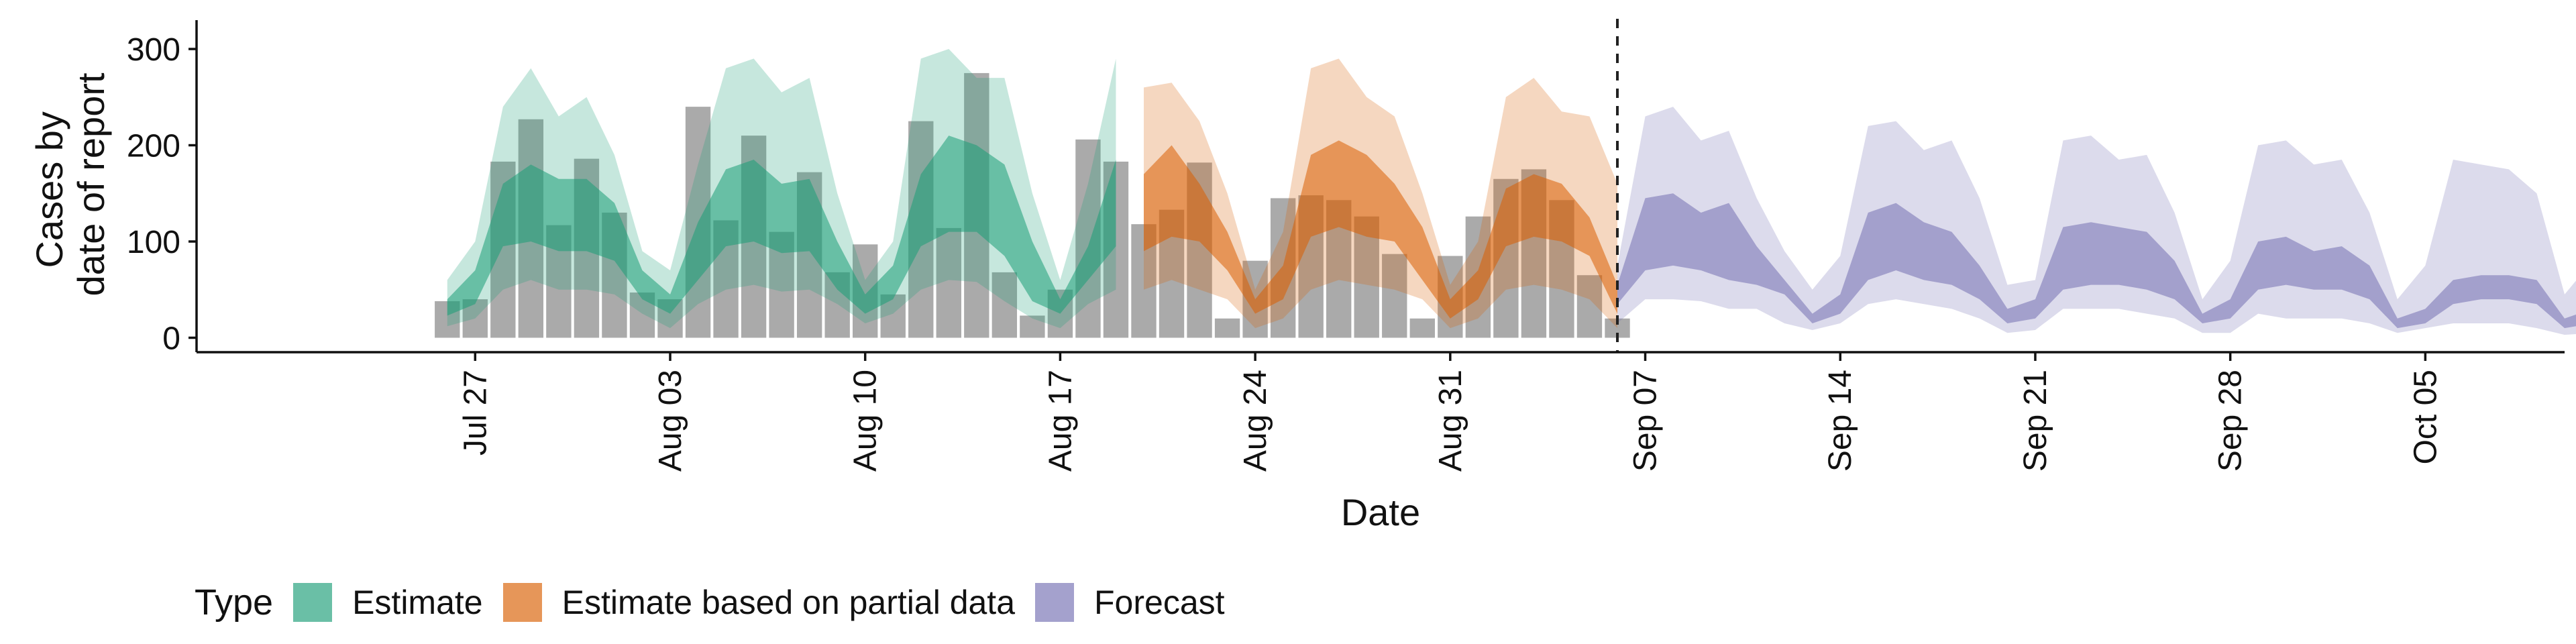  What do you see at coordinates (91, 184) in the screenshot?
I see `y-axis-title-line-2: date of report` at bounding box center [91, 184].